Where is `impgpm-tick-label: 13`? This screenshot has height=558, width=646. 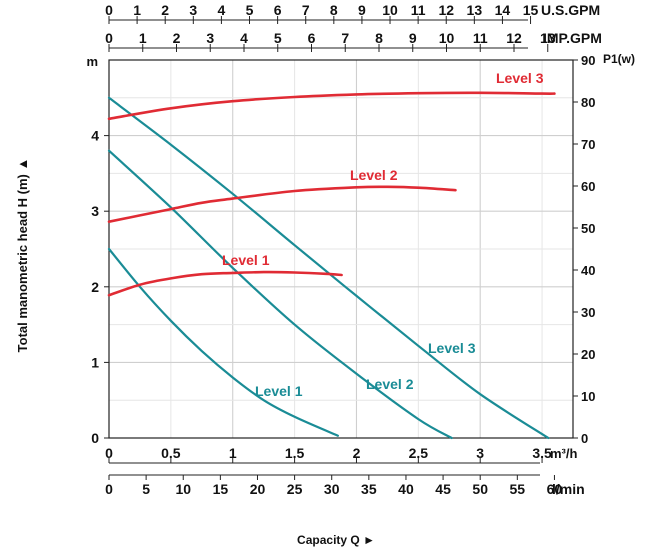 impgpm-tick-label: 13 is located at coordinates (548, 38).